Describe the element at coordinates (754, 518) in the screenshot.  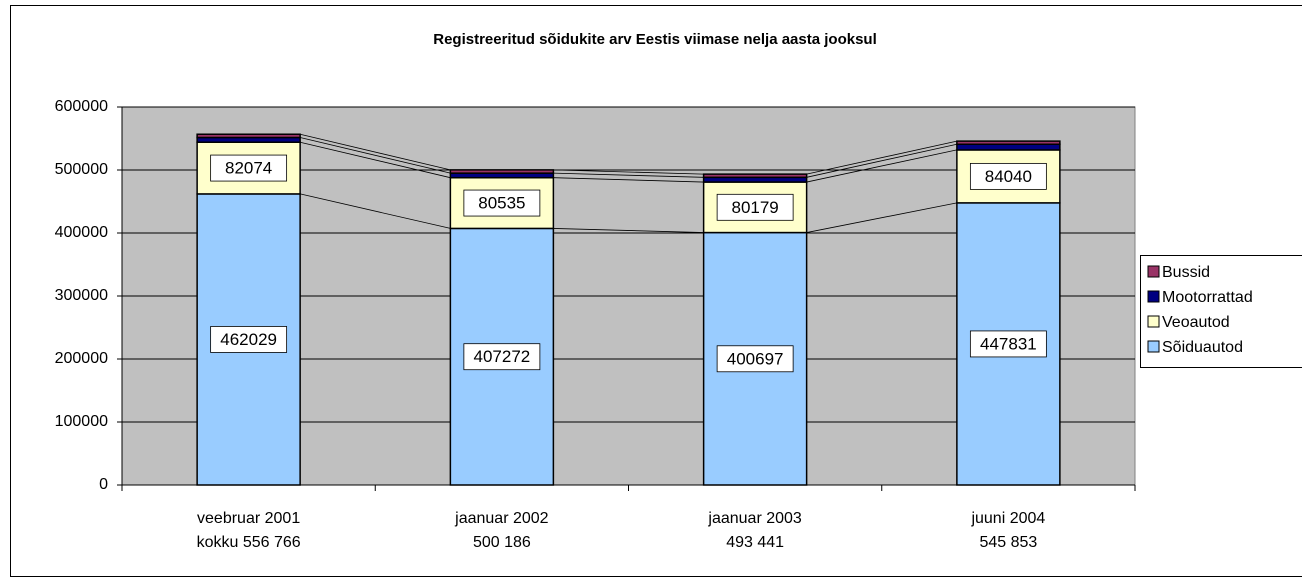
I see `x-tick-label: jaanuar 2003` at that location.